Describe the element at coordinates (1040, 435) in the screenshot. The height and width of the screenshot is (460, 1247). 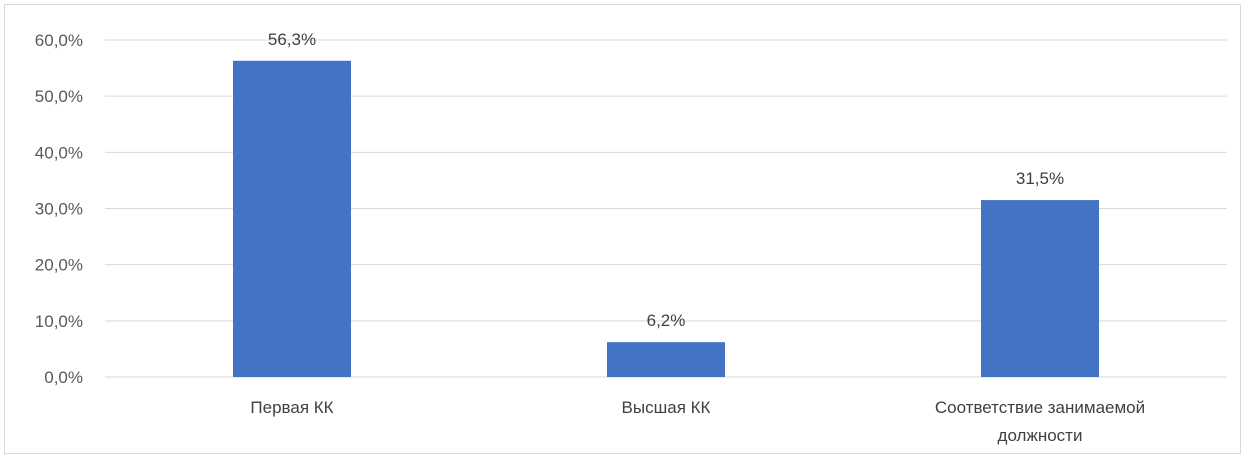
I see `category-label: должности` at that location.